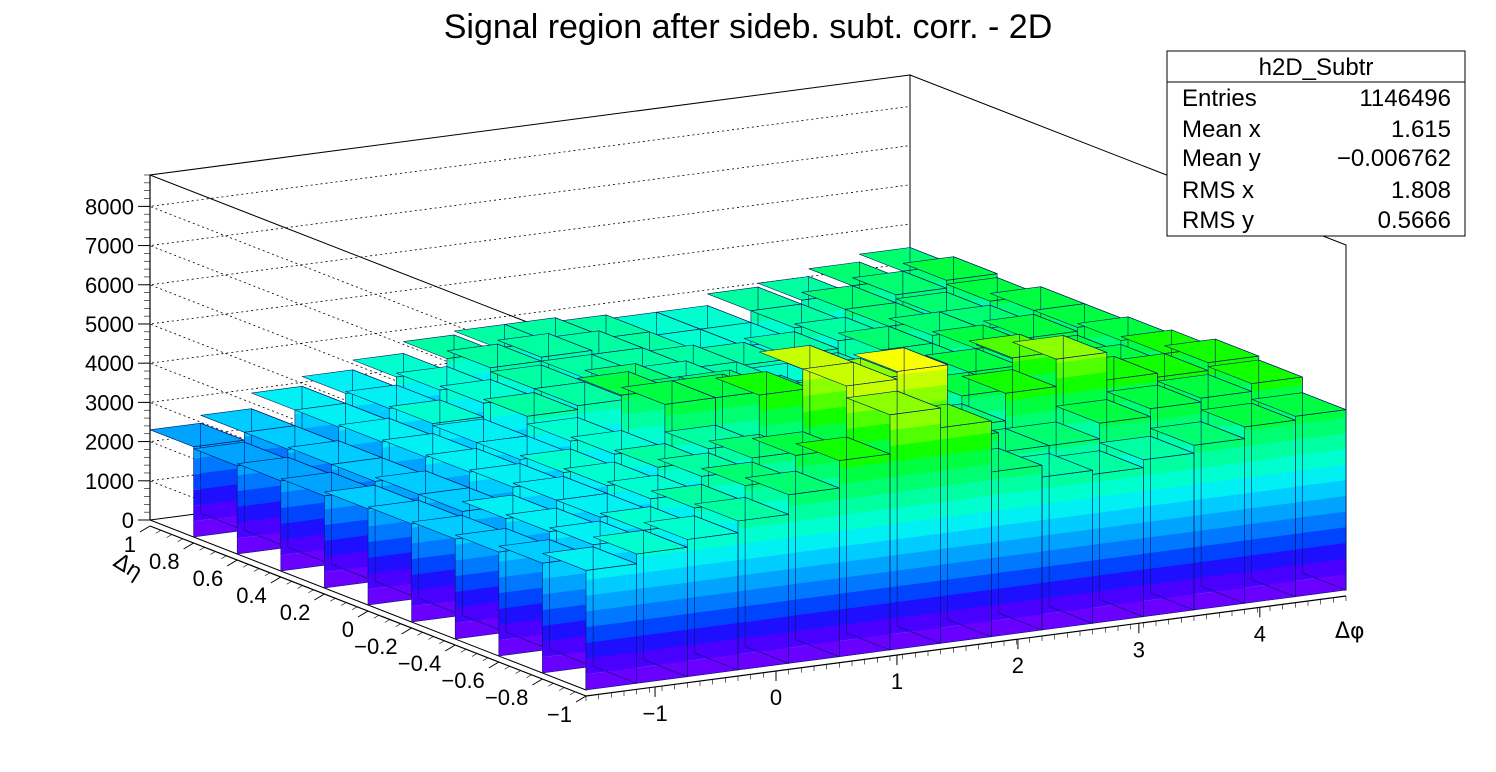 The width and height of the screenshot is (1496, 772). I want to click on z-tick-label: 8000, so click(109, 206).